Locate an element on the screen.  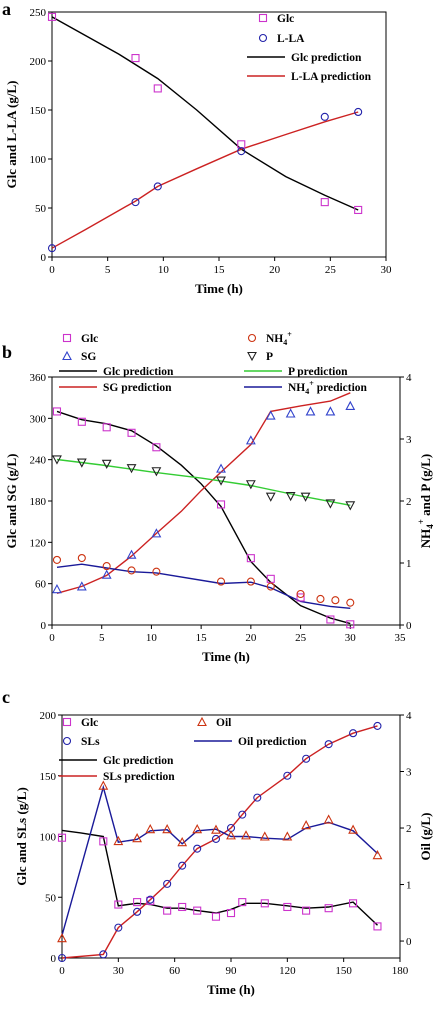
x-tick-label: 5 is located at coordinates (108, 270).